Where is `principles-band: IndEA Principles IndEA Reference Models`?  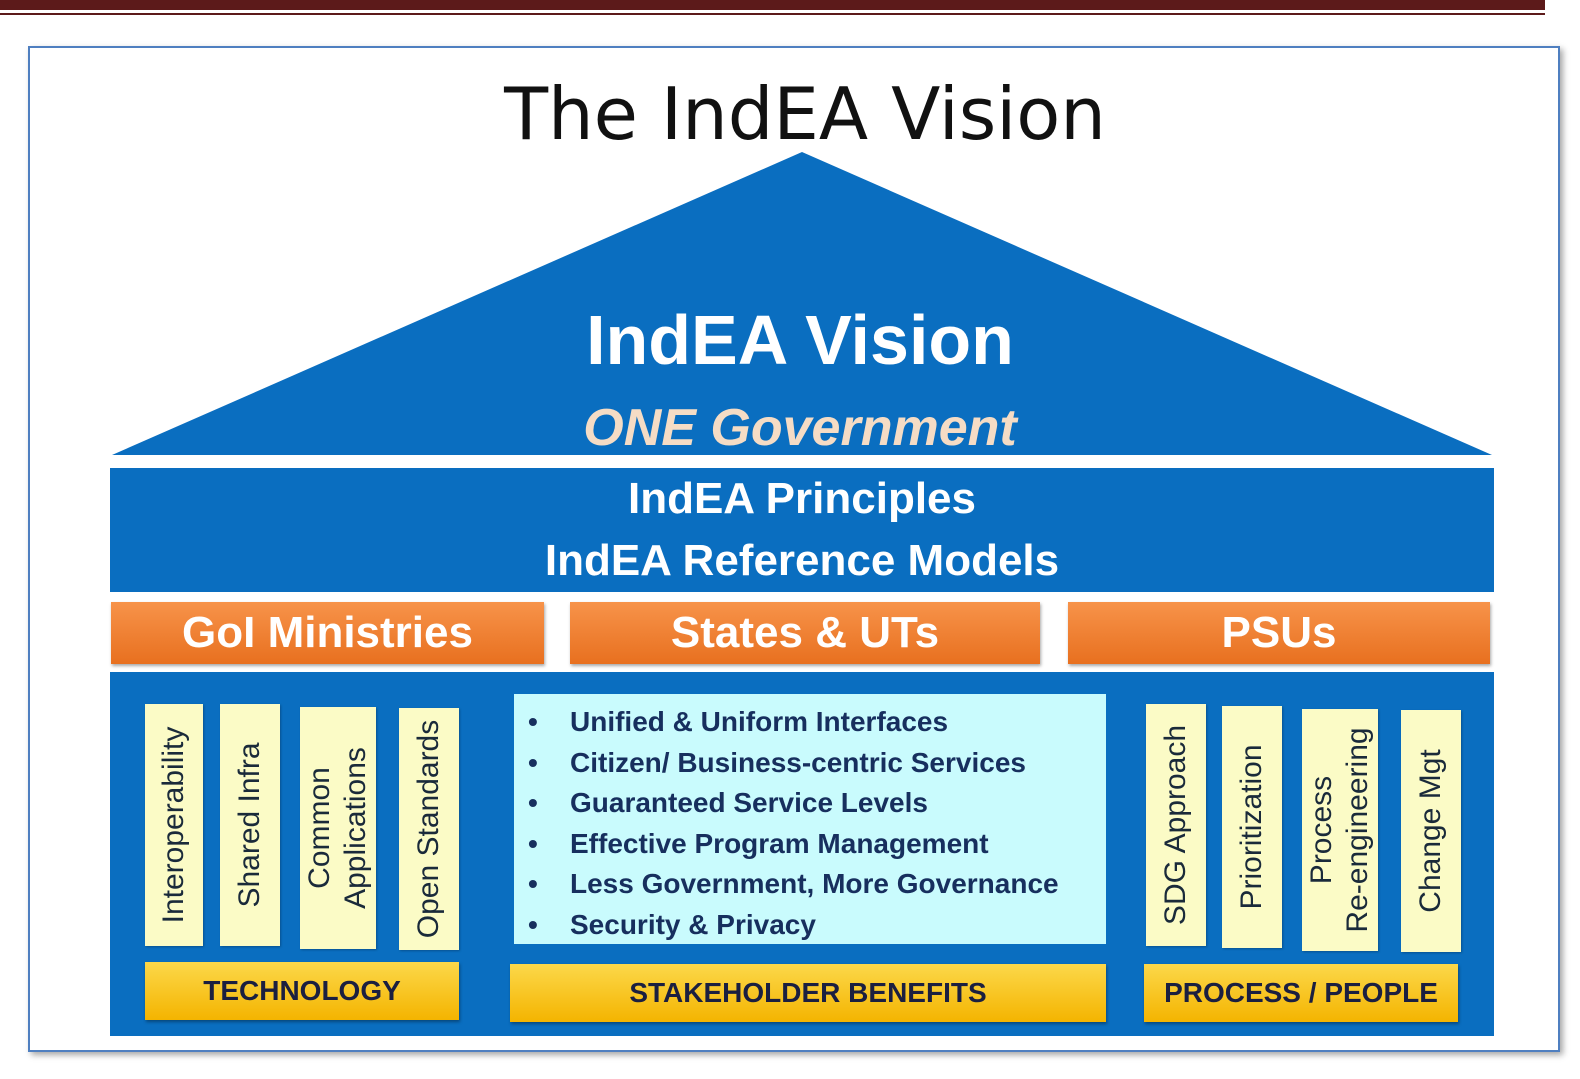 principles-band: IndEA Principles IndEA Reference Models is located at coordinates (802, 528).